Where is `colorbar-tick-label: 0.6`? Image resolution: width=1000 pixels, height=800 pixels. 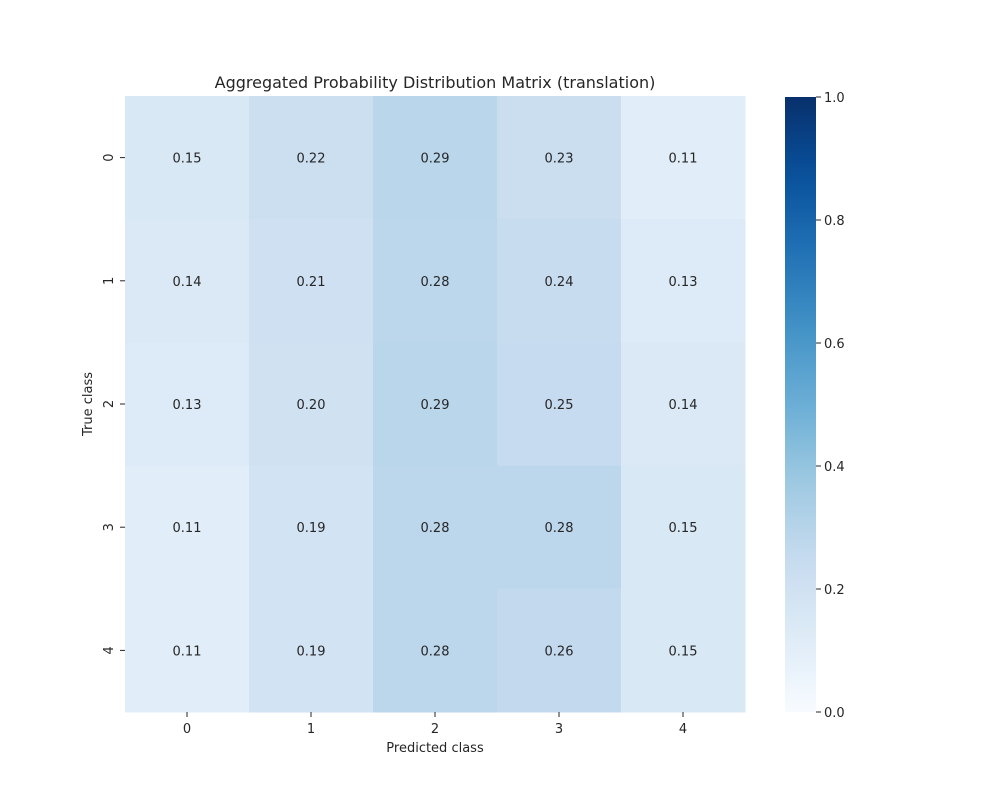 colorbar-tick-label: 0.6 is located at coordinates (834, 344).